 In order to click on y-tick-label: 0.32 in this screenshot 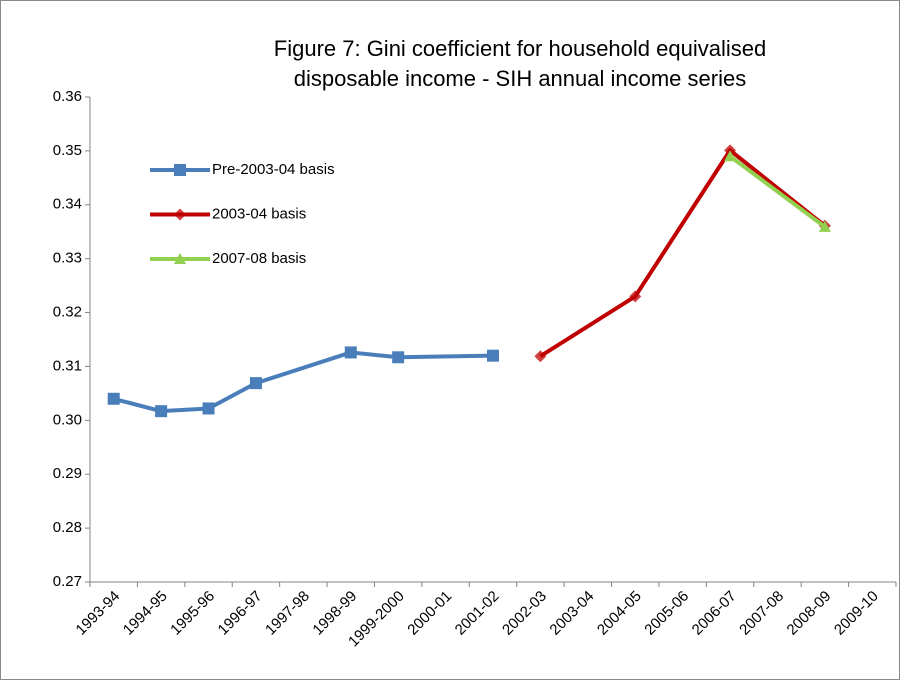, I will do `click(67, 312)`.